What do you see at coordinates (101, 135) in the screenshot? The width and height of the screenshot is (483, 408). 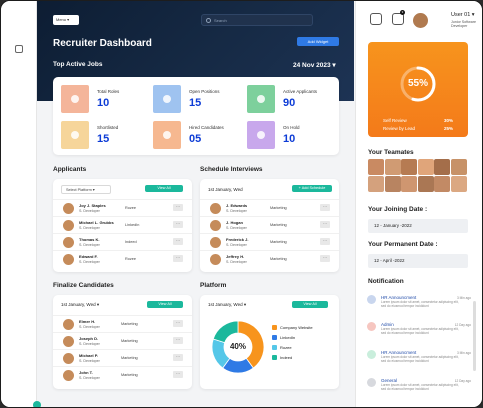 I see `stat-shortlisted: Shortlisted 15` at bounding box center [101, 135].